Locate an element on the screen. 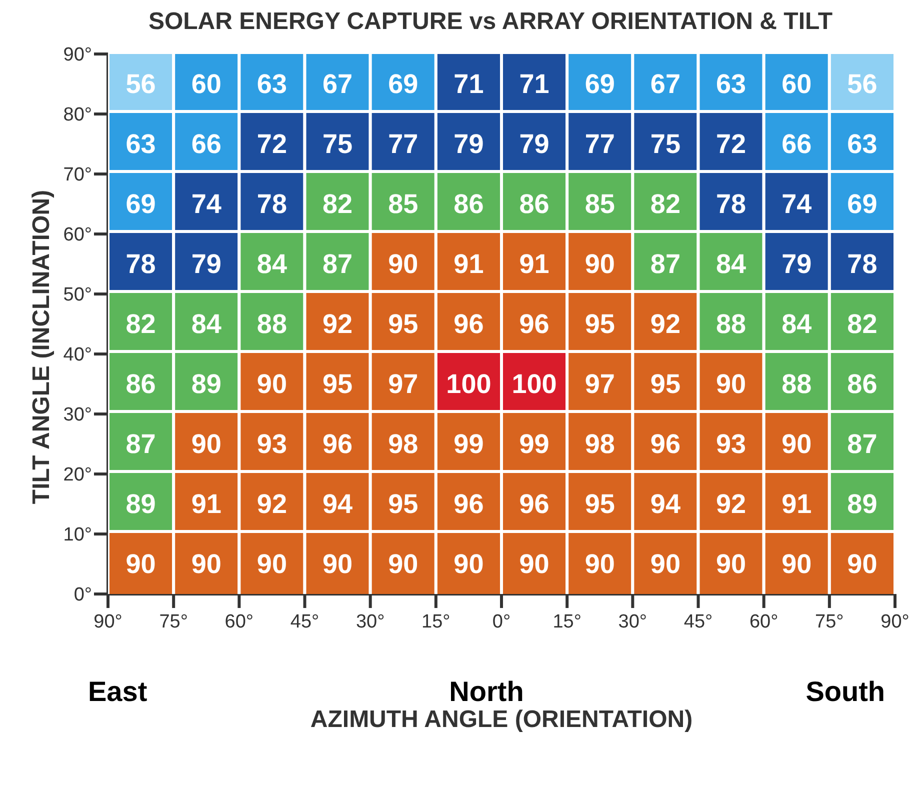  y-tick-label: 50° is located at coordinates (77, 295).